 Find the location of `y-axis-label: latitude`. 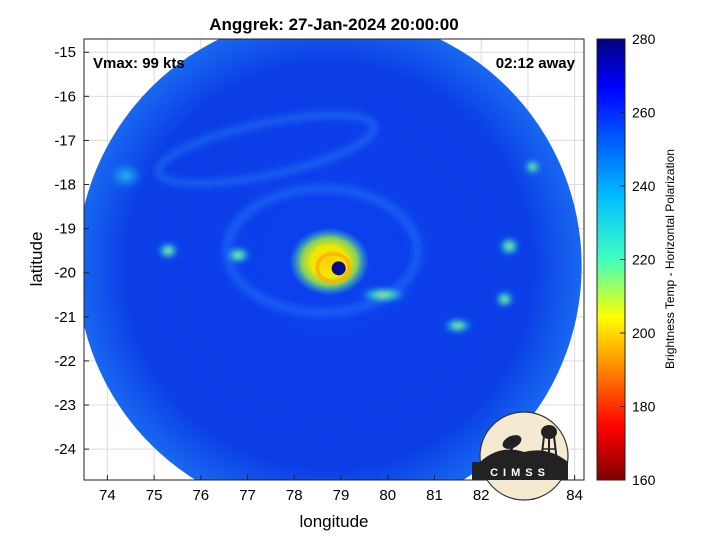

y-axis-label: latitude is located at coordinates (36, 259).